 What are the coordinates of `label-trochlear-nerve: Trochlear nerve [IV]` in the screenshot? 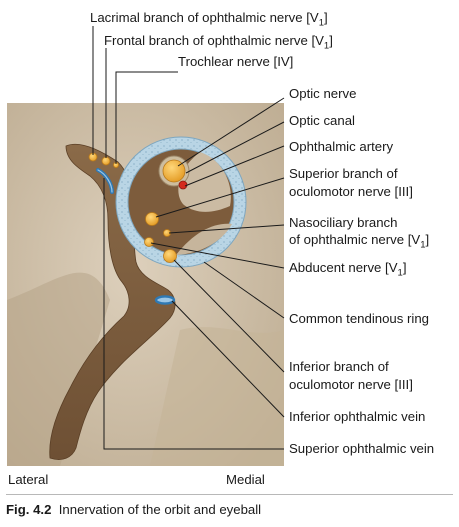 It's located at (236, 61).